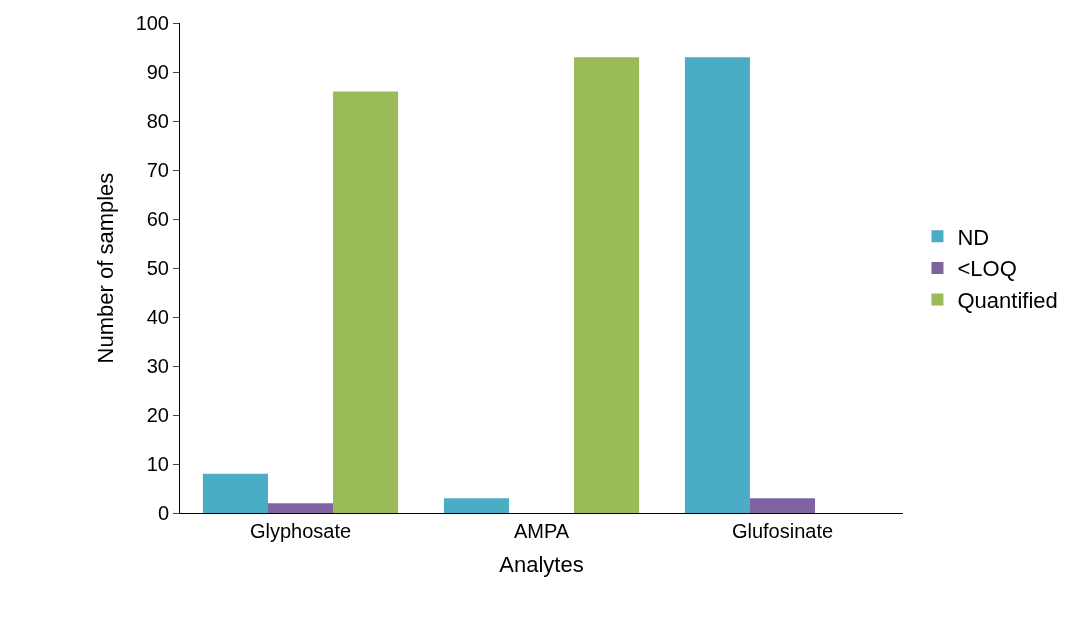 The width and height of the screenshot is (1075, 633). What do you see at coordinates (152, 23) in the screenshot?
I see `y-tick-label: 100` at bounding box center [152, 23].